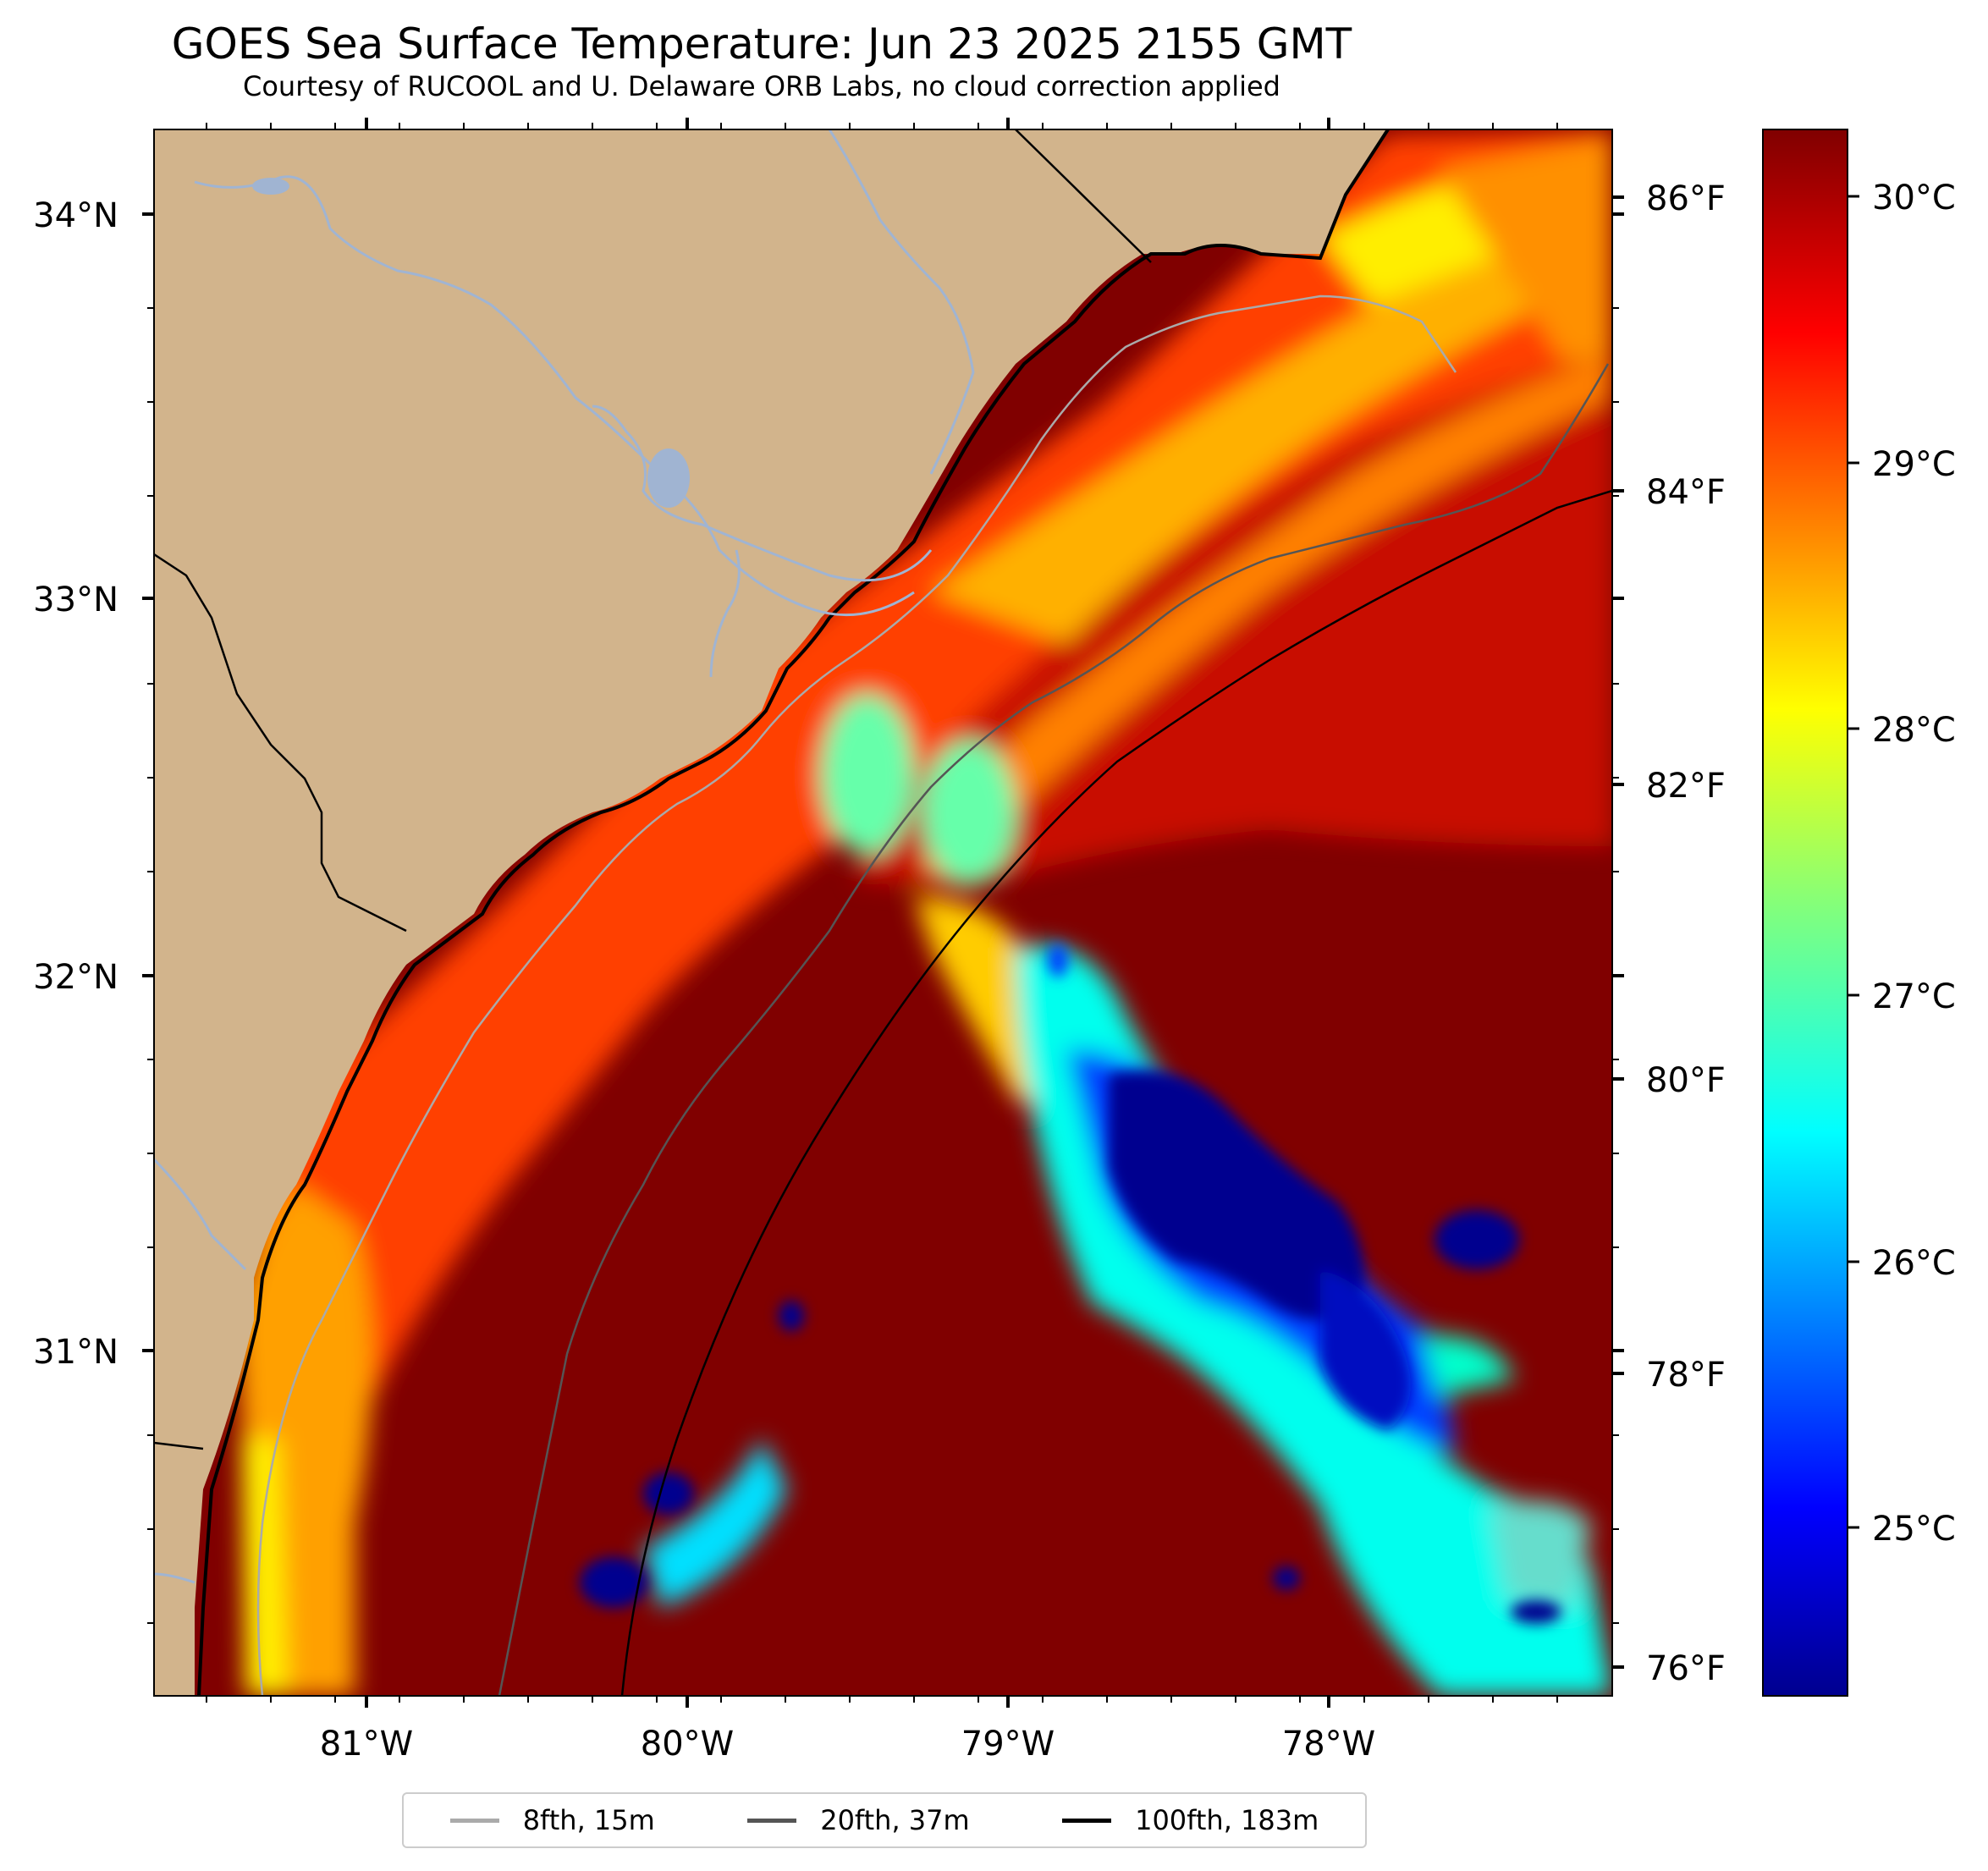  I want to click on isobath-legend: 8fth, 15m 20fth, 37m 100fth, 183m, so click(884, 1820).